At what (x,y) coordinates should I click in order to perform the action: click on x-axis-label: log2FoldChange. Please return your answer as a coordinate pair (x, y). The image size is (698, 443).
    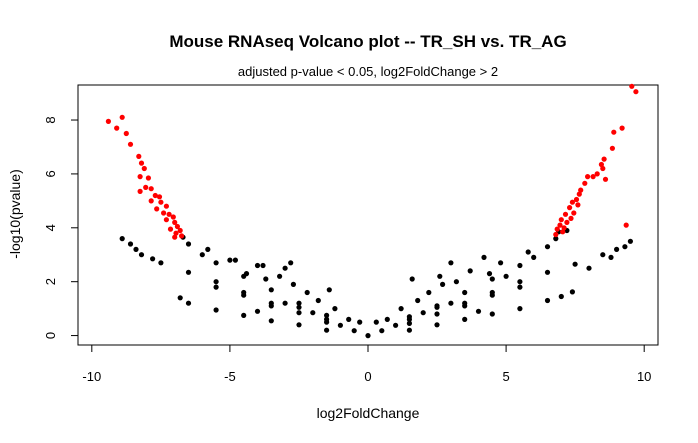
    Looking at the image, I should click on (368, 413).